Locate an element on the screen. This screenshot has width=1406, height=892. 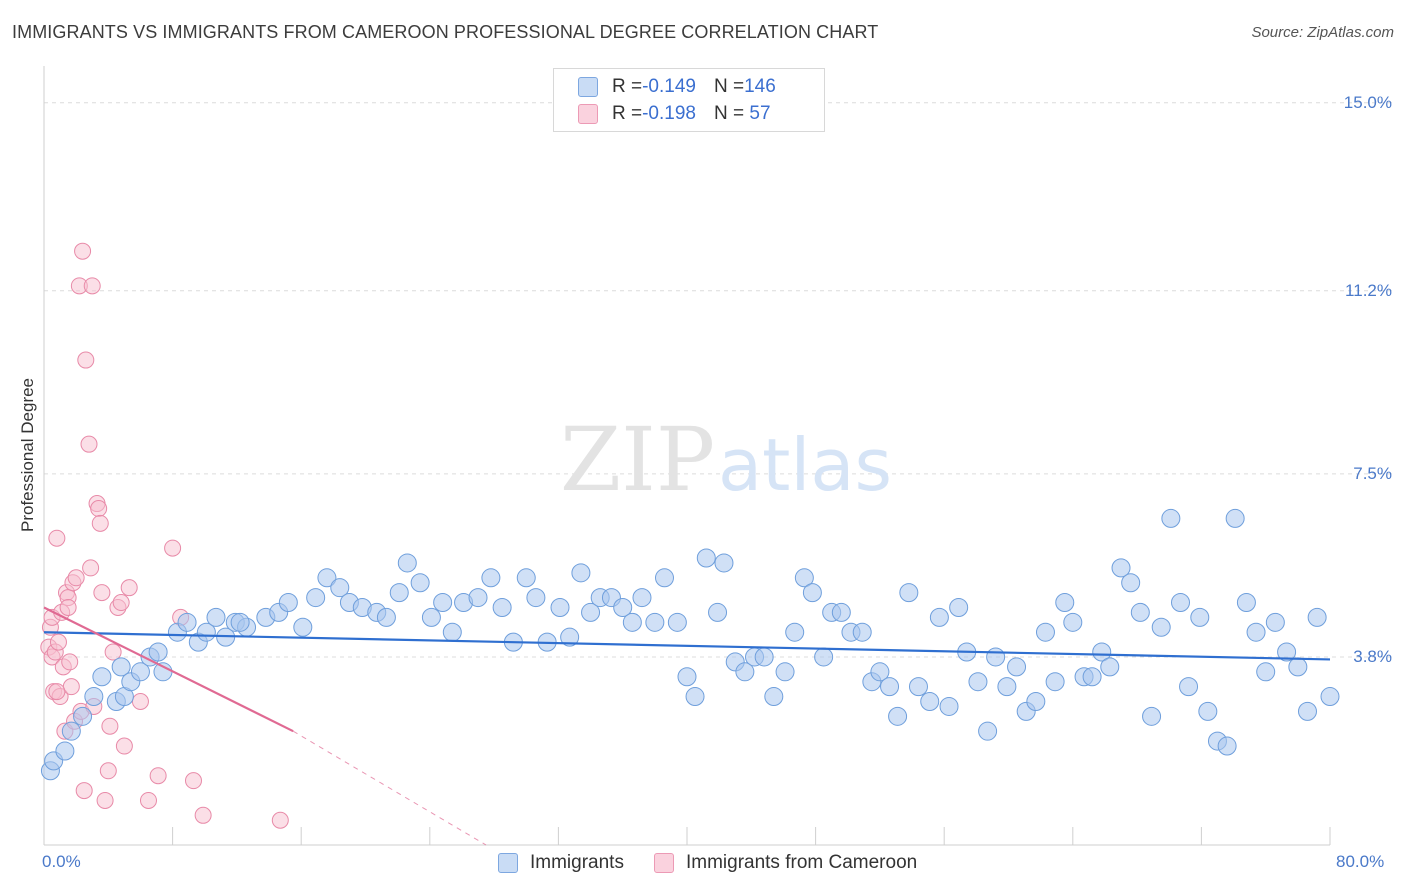
legend-label: Immigrants from Cameroon is located at coordinates (801, 862).